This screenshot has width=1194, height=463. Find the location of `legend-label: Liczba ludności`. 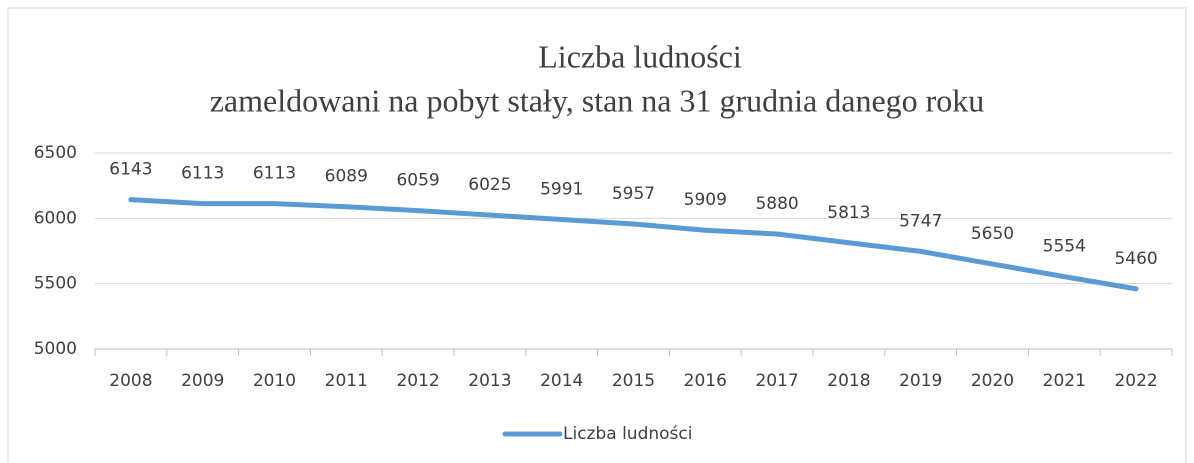

legend-label: Liczba ludności is located at coordinates (627, 434).